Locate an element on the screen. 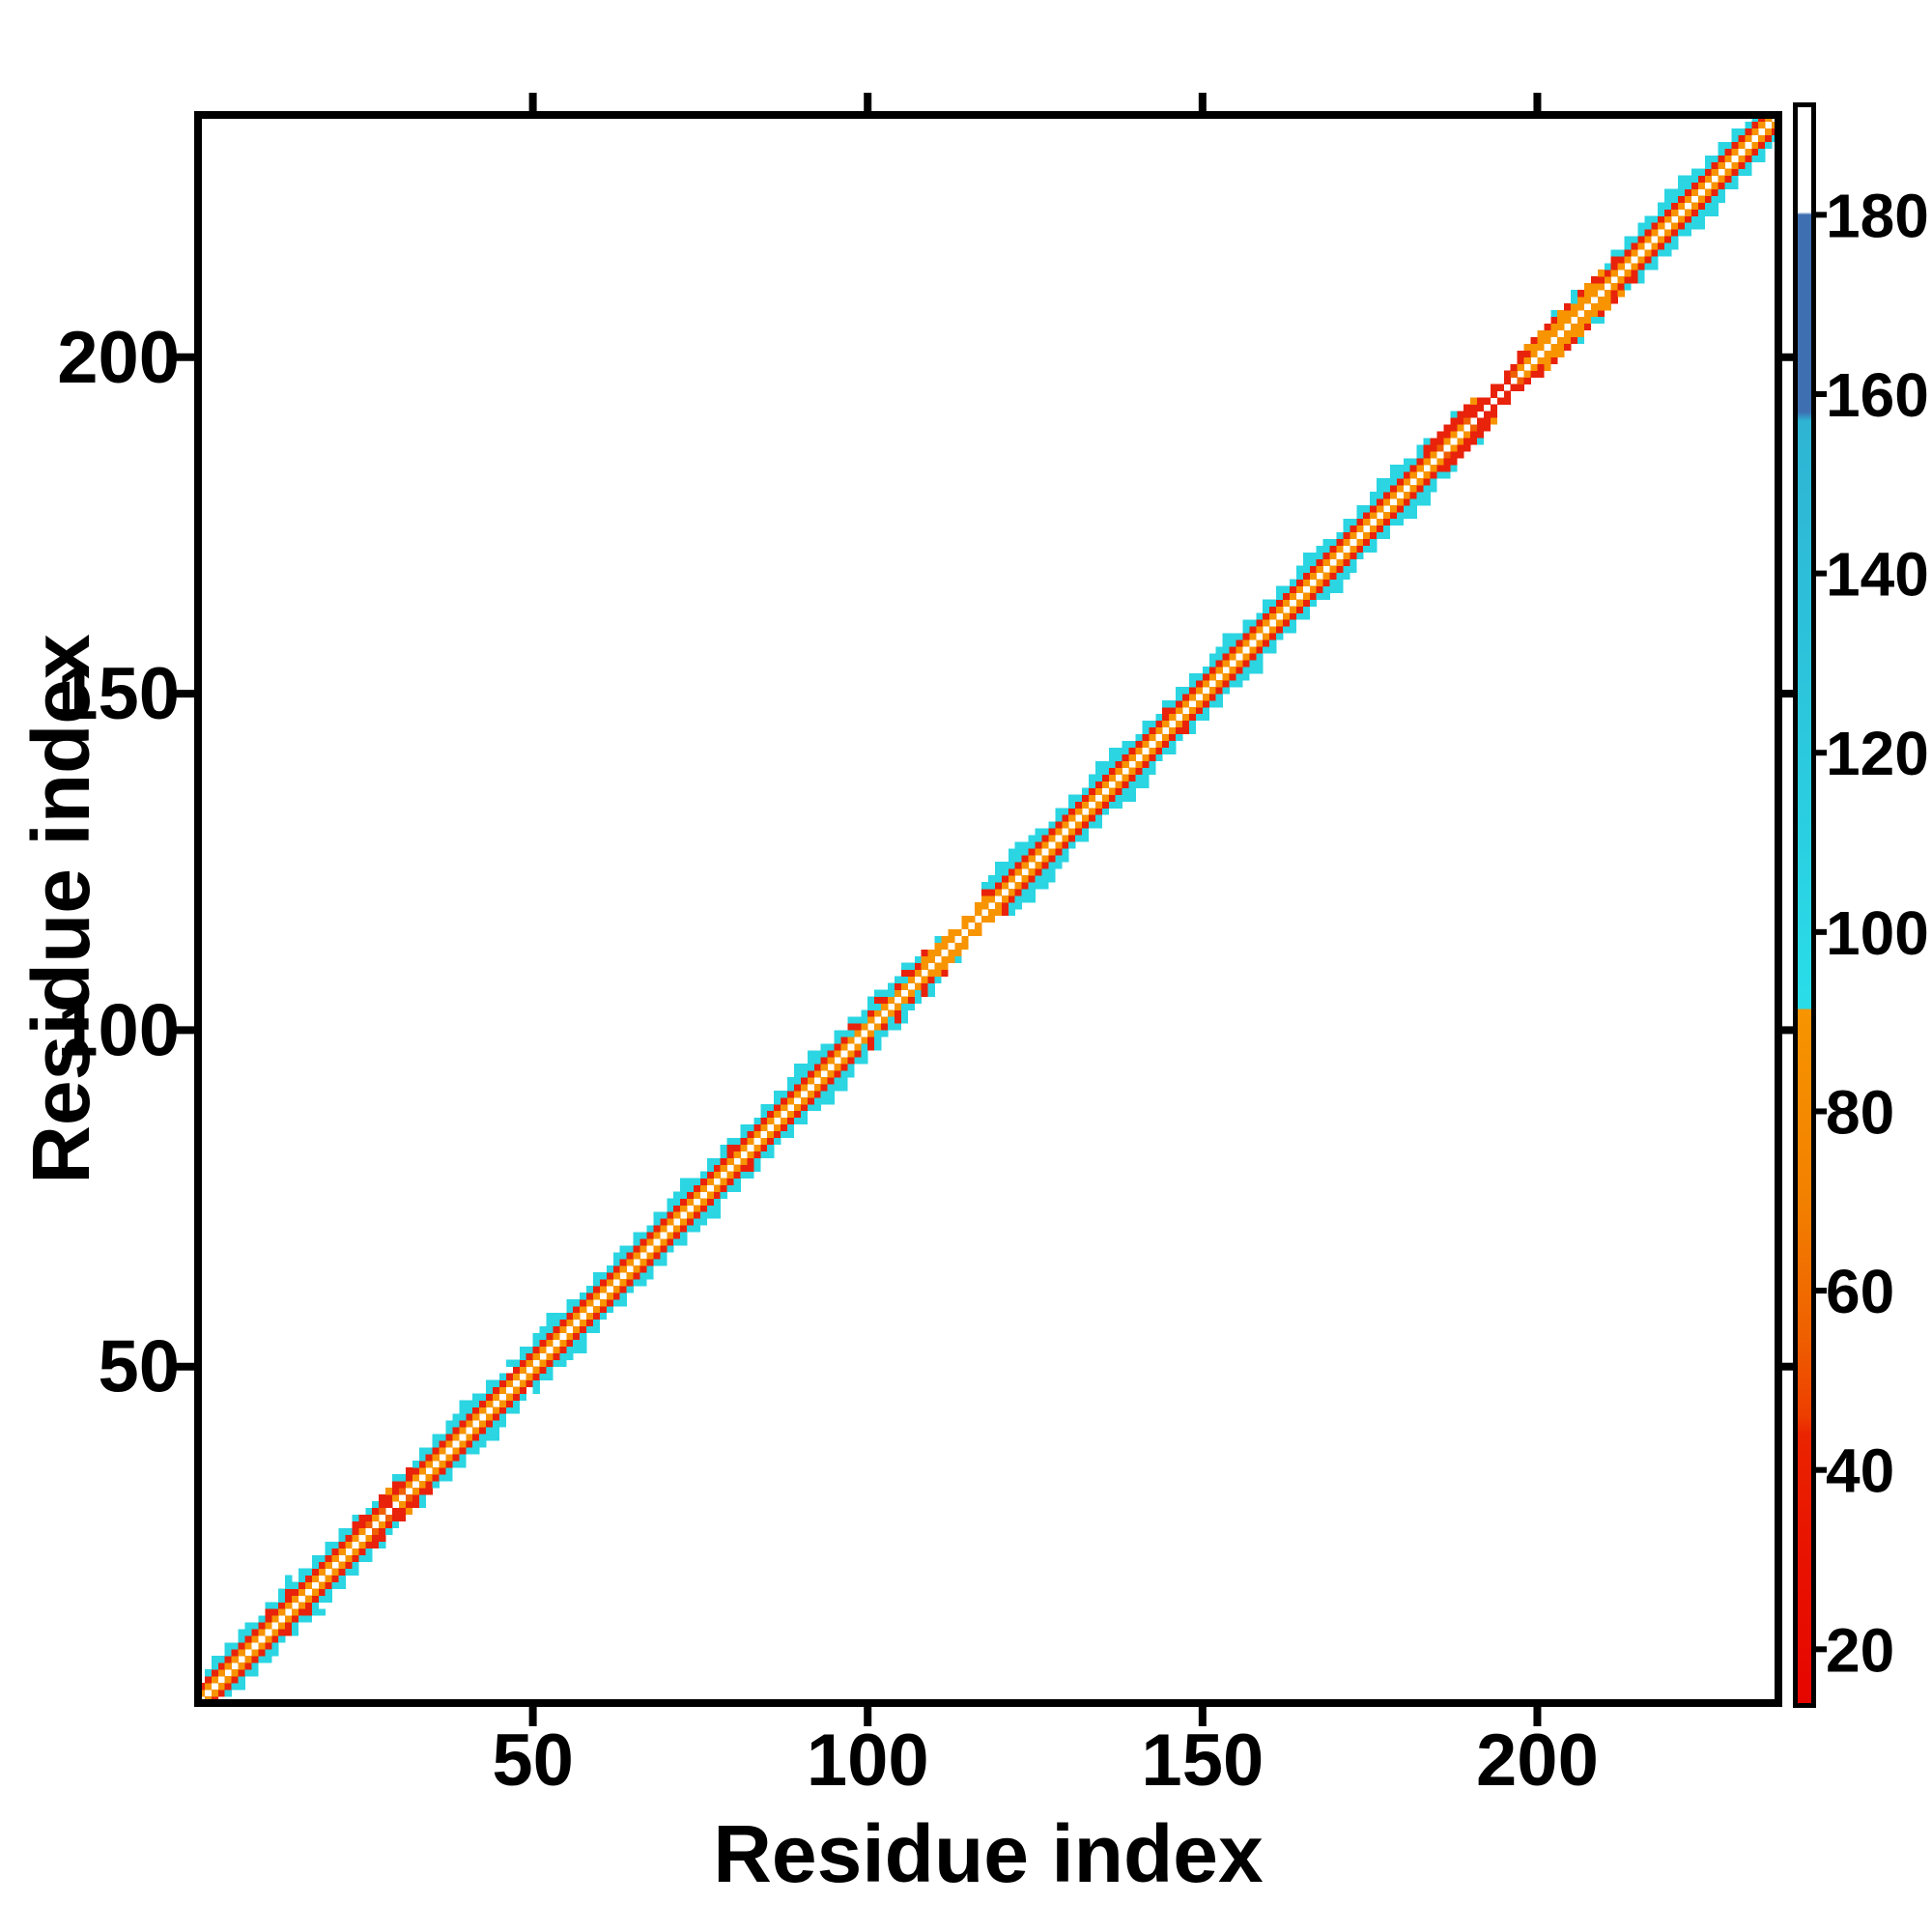  svg-text: 120 is located at coordinates (1877, 753).